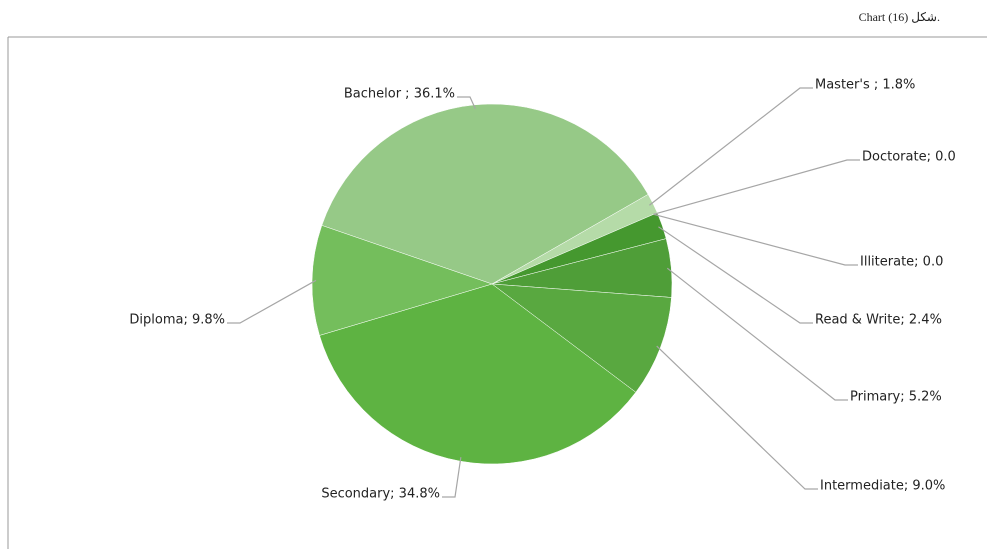 This screenshot has height=549, width=987. Describe the element at coordinates (380, 494) in the screenshot. I see `data-label: Secondary; 34.8%` at that location.